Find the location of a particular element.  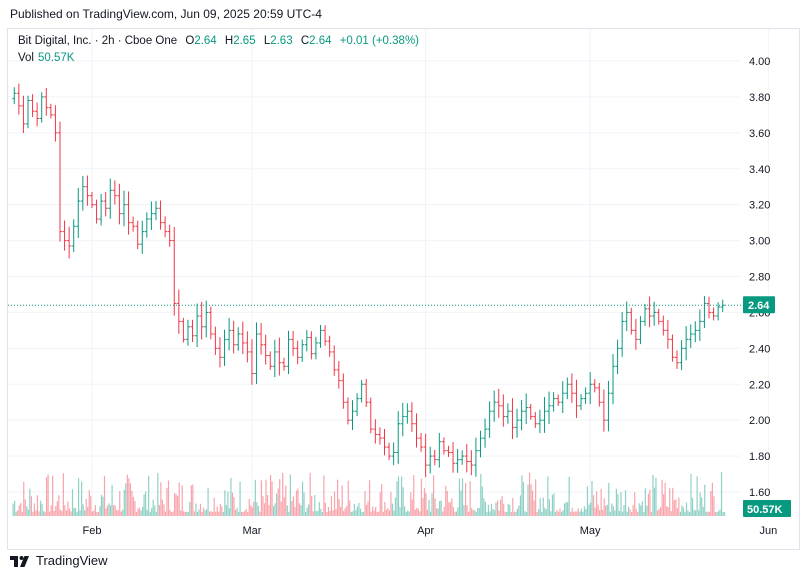

brand-name: TradingView is located at coordinates (72, 560).